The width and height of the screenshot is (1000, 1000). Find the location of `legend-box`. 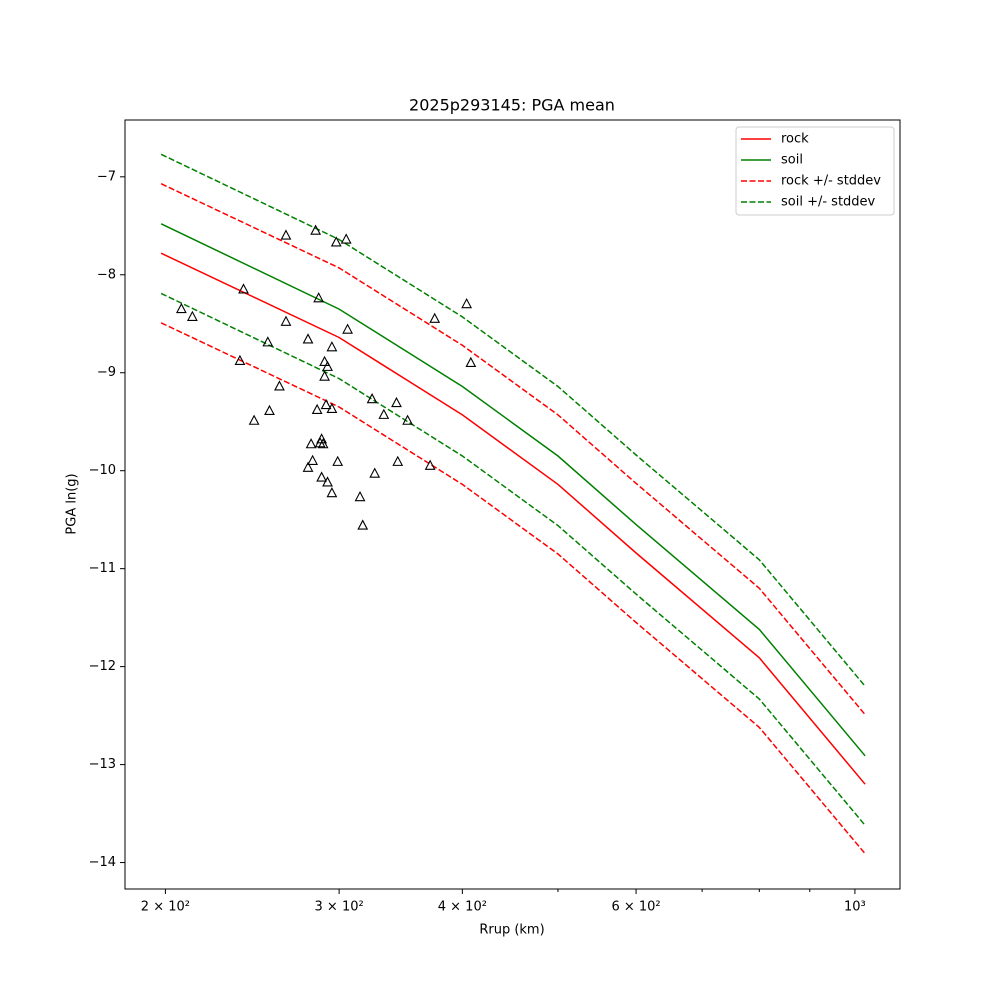

legend-box is located at coordinates (815, 171).